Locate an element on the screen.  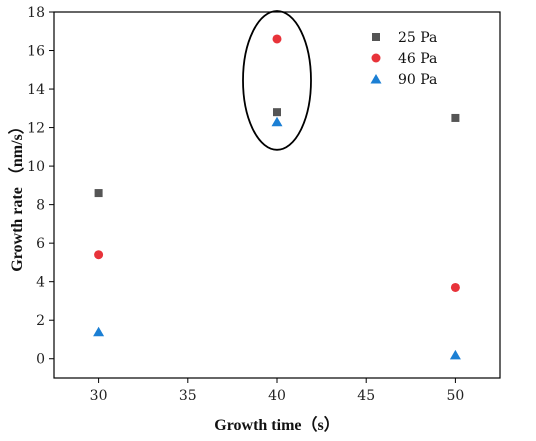
x-tick-label: 30 is located at coordinates (99, 396).